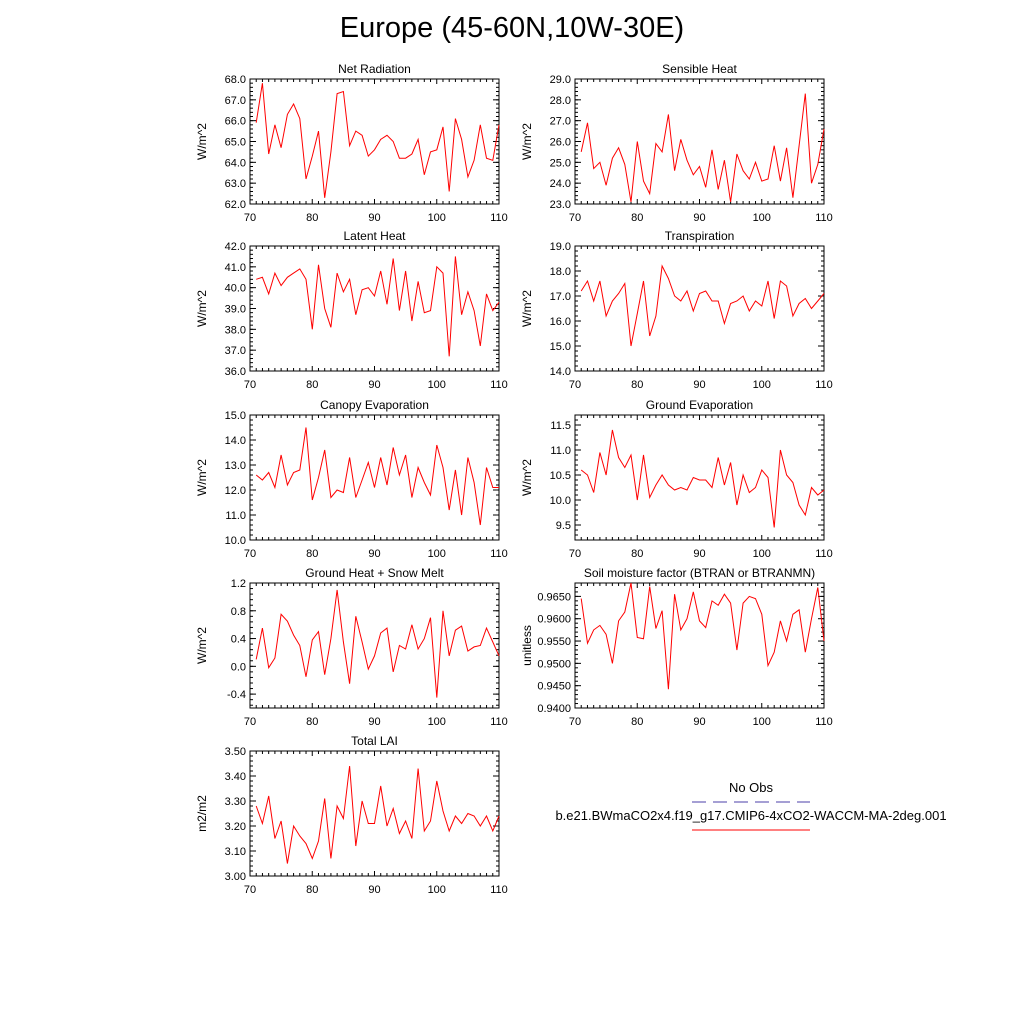 The width and height of the screenshot is (1024, 1024). I want to click on series-line-transpiration, so click(702, 305).